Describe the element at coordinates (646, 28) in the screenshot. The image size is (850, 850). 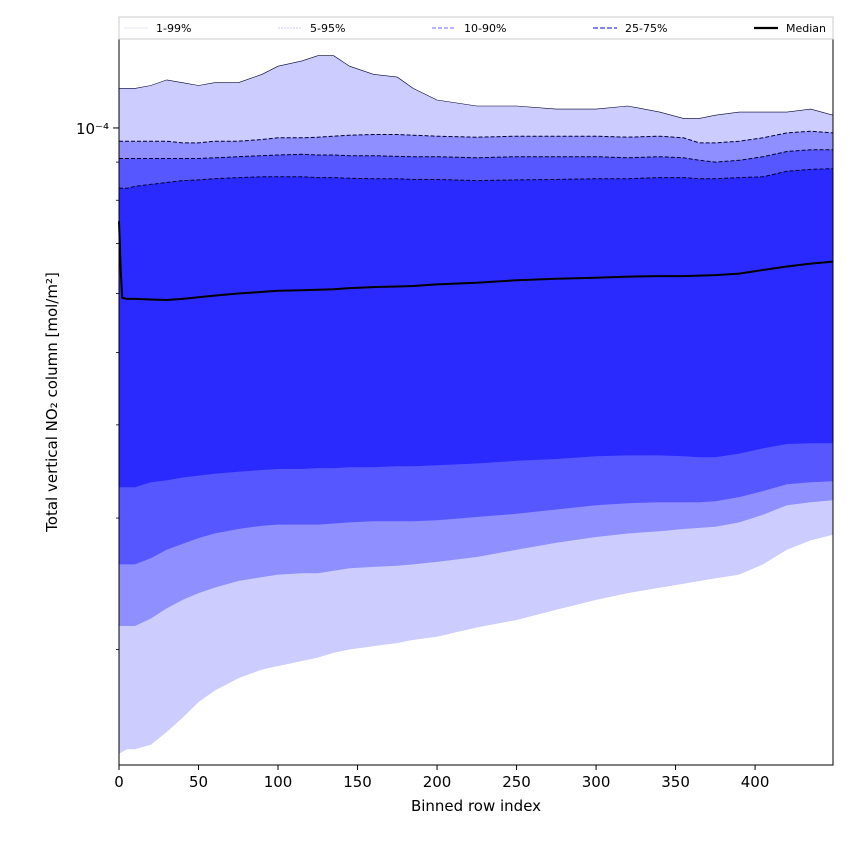
I see `legend-label: 25-75%` at that location.